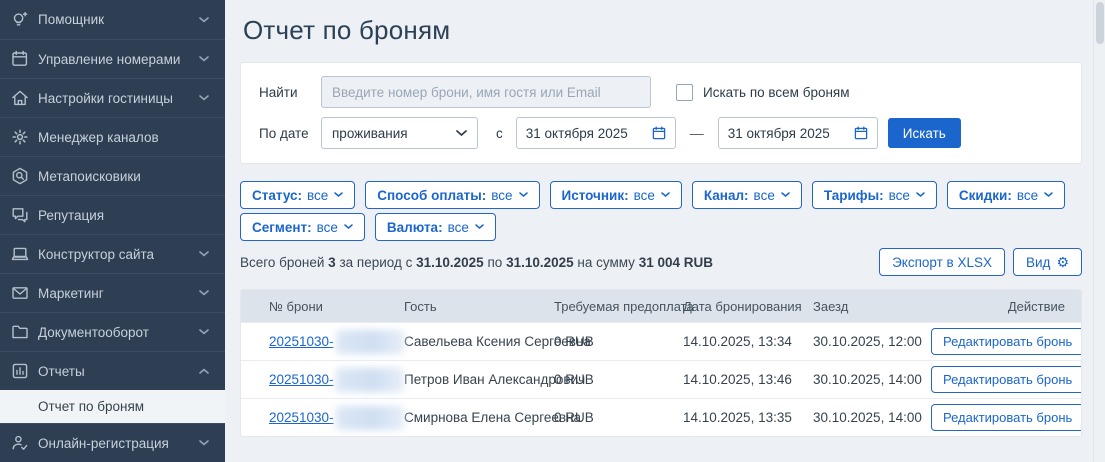 This screenshot has width=1105, height=462. What do you see at coordinates (737, 417) in the screenshot?
I see `booking-date-value: 14.10.2025, 13:35` at bounding box center [737, 417].